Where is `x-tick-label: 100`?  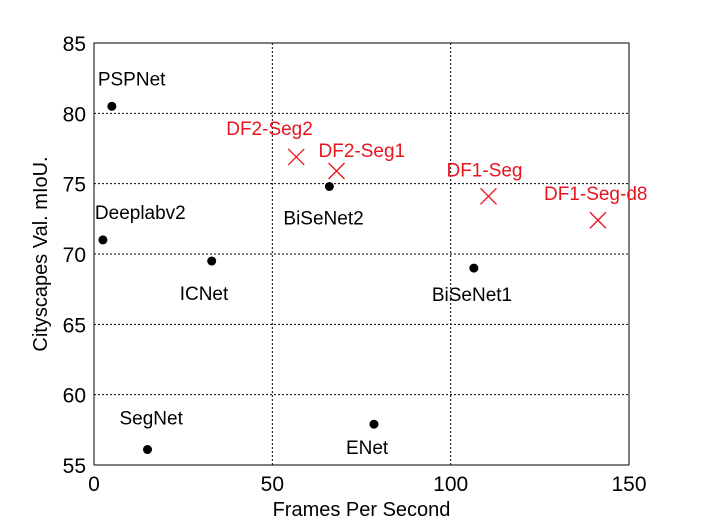 x-tick-label: 100 is located at coordinates (450, 484).